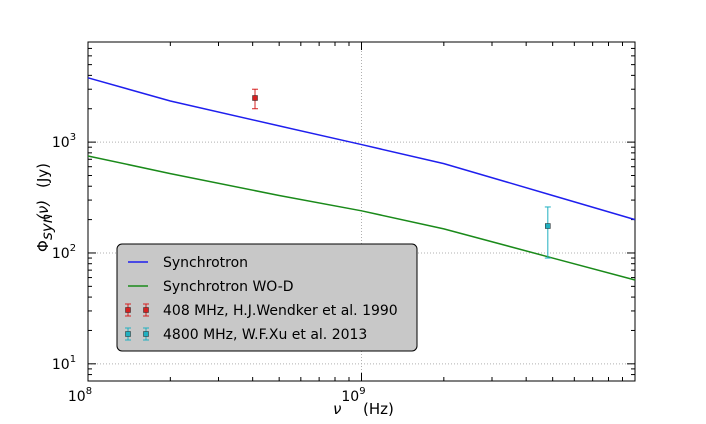 Image resolution: width=706 pixels, height=424 pixels. Describe the element at coordinates (353, 395) in the screenshot. I see `x-tick-label: 10⁹` at that location.